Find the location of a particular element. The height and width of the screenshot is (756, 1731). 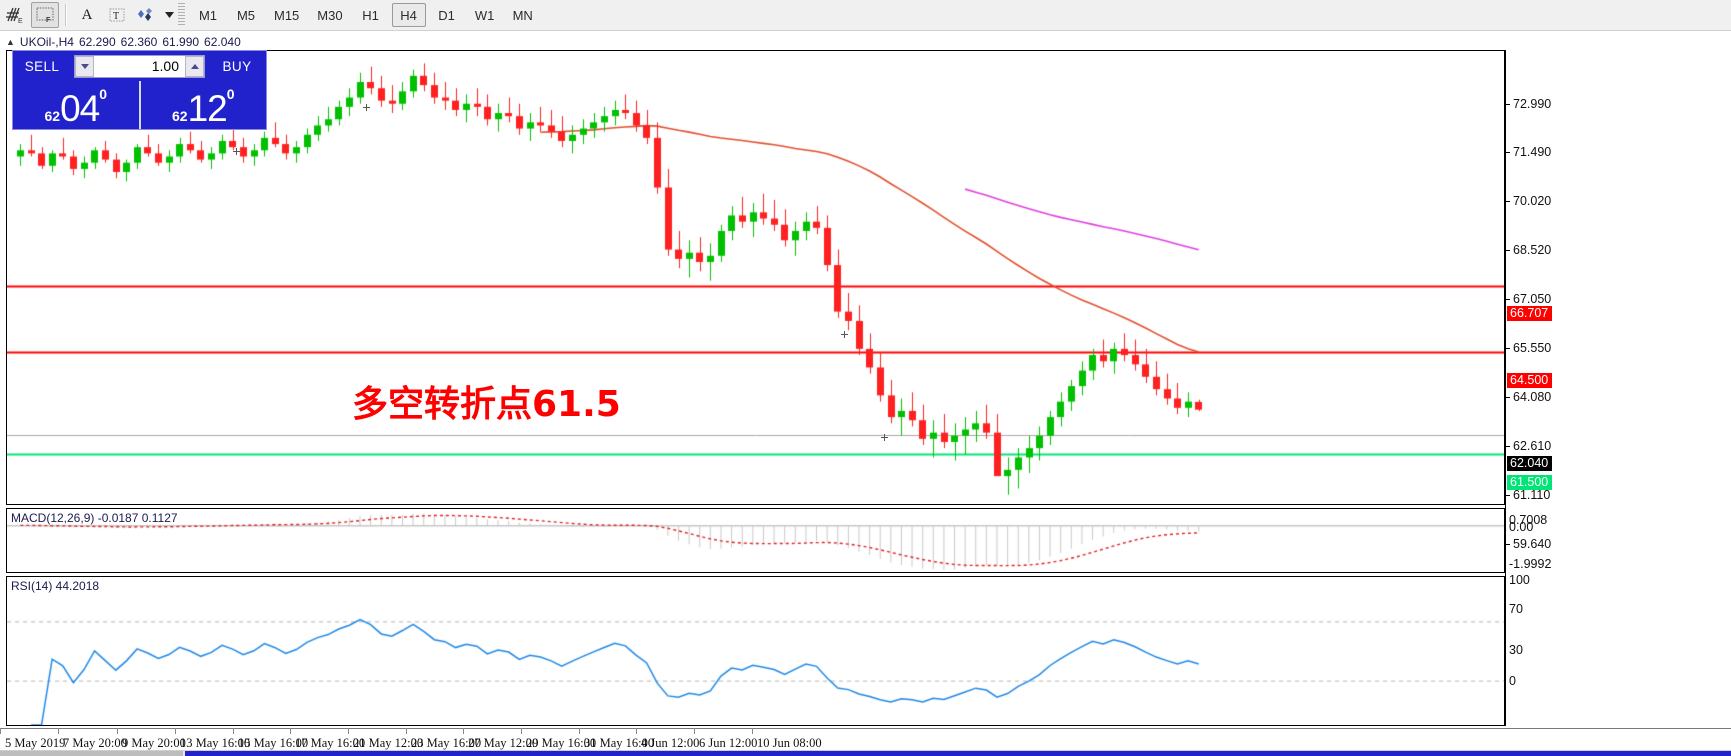

volume-value: 1.00 is located at coordinates (139, 66).